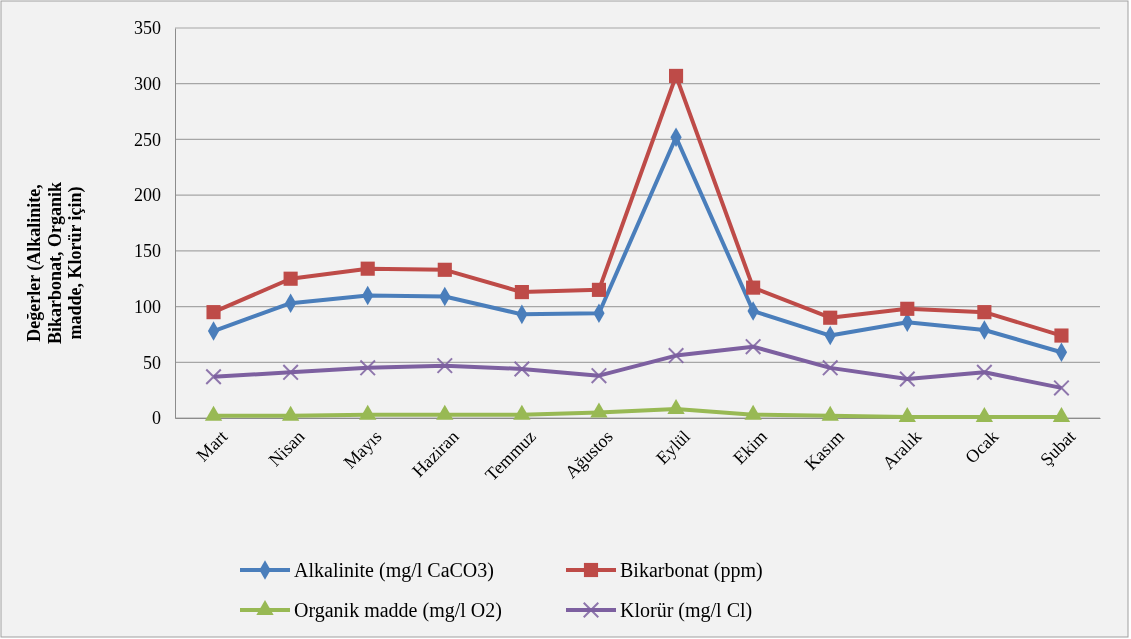 Image resolution: width=1131 pixels, height=639 pixels. Describe the element at coordinates (147, 83) in the screenshot. I see `y-tick-label: 300` at that location.